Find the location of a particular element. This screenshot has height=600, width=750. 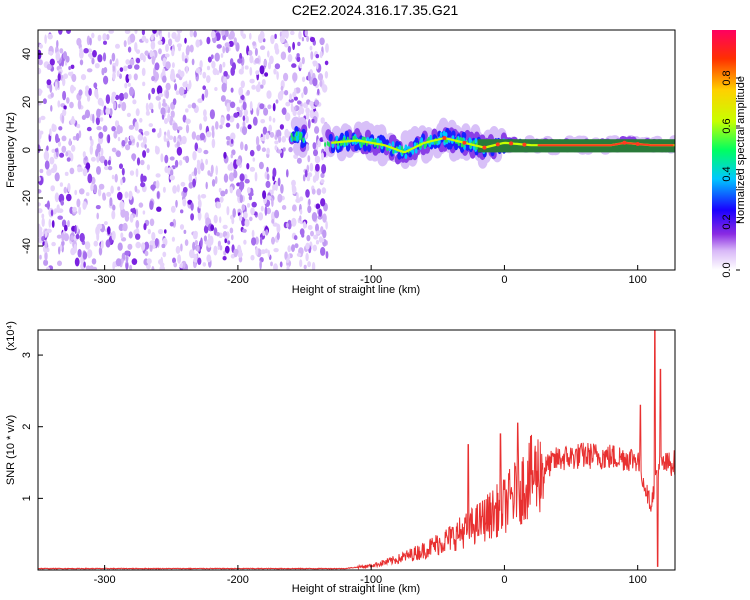

y-tick-label: 1 is located at coordinates (27, 498).